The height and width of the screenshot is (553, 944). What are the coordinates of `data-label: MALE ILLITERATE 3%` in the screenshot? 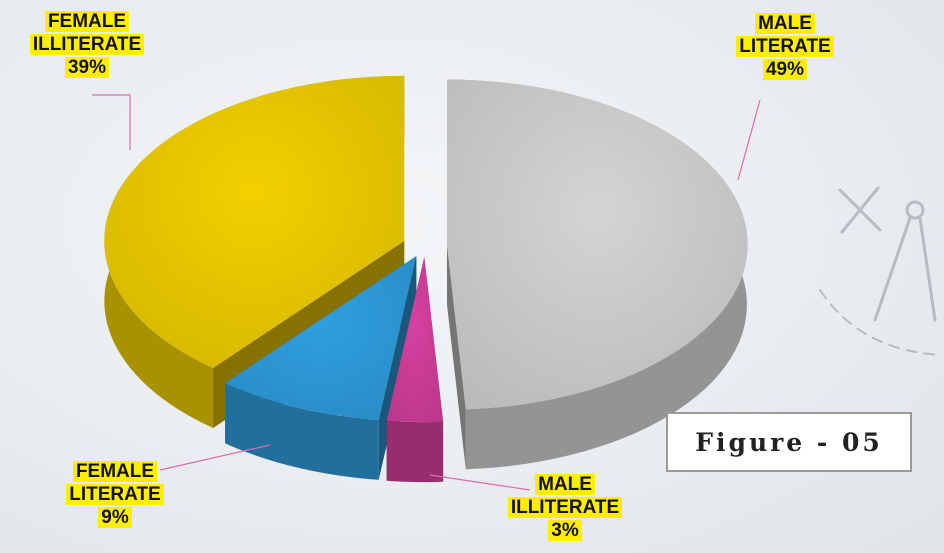 It's located at (565, 507).